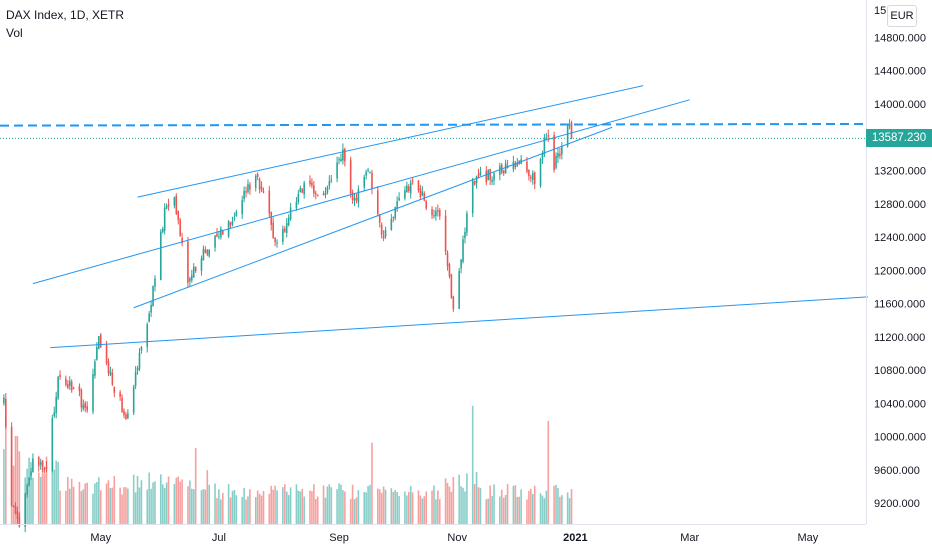 The width and height of the screenshot is (932, 555). I want to click on chart-legend: DAX Index, 1D, XETR Vol, so click(65, 24).